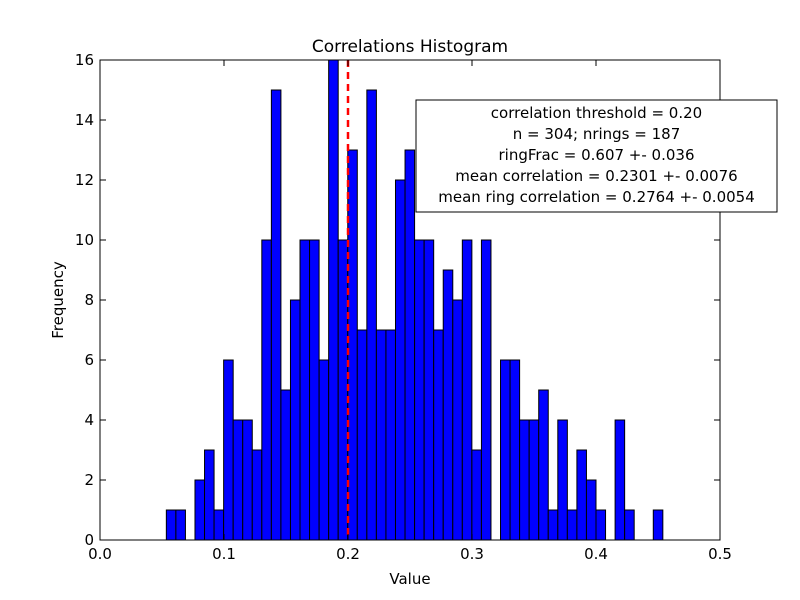 This screenshot has width=800, height=600. Describe the element at coordinates (84, 180) in the screenshot. I see `y-tick-label: 12` at that location.